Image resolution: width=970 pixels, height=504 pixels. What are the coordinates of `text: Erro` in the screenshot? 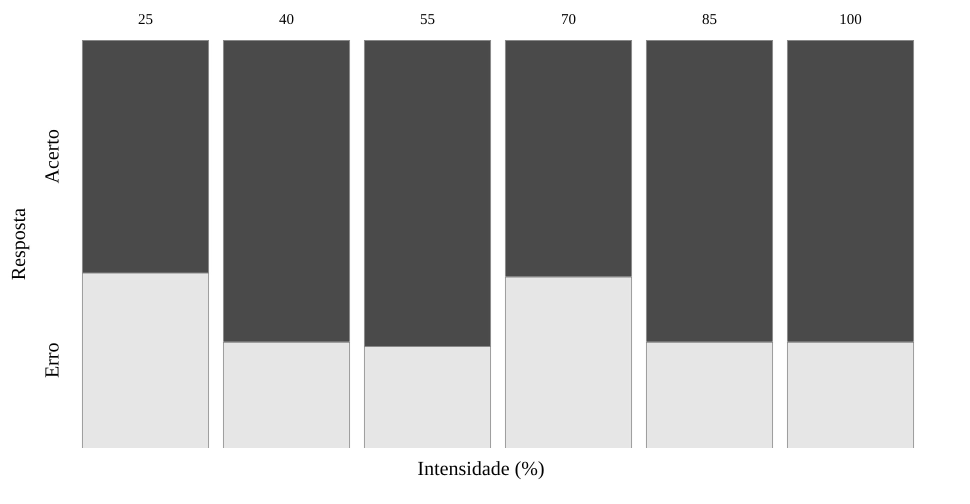 It's located at (52, 360).